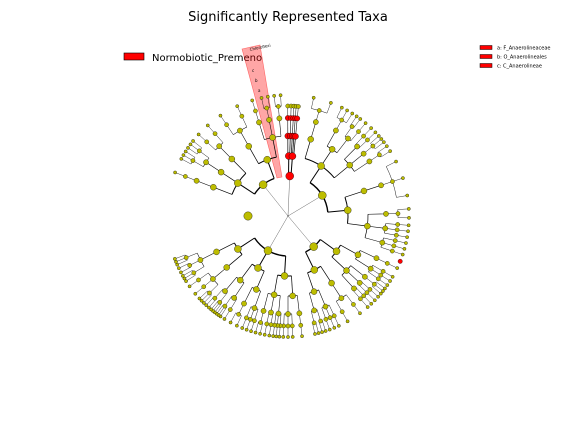 The image size is (576, 432). What do you see at coordinates (259, 90) in the screenshot?
I see `highlight-letter-a: a` at bounding box center [259, 90].